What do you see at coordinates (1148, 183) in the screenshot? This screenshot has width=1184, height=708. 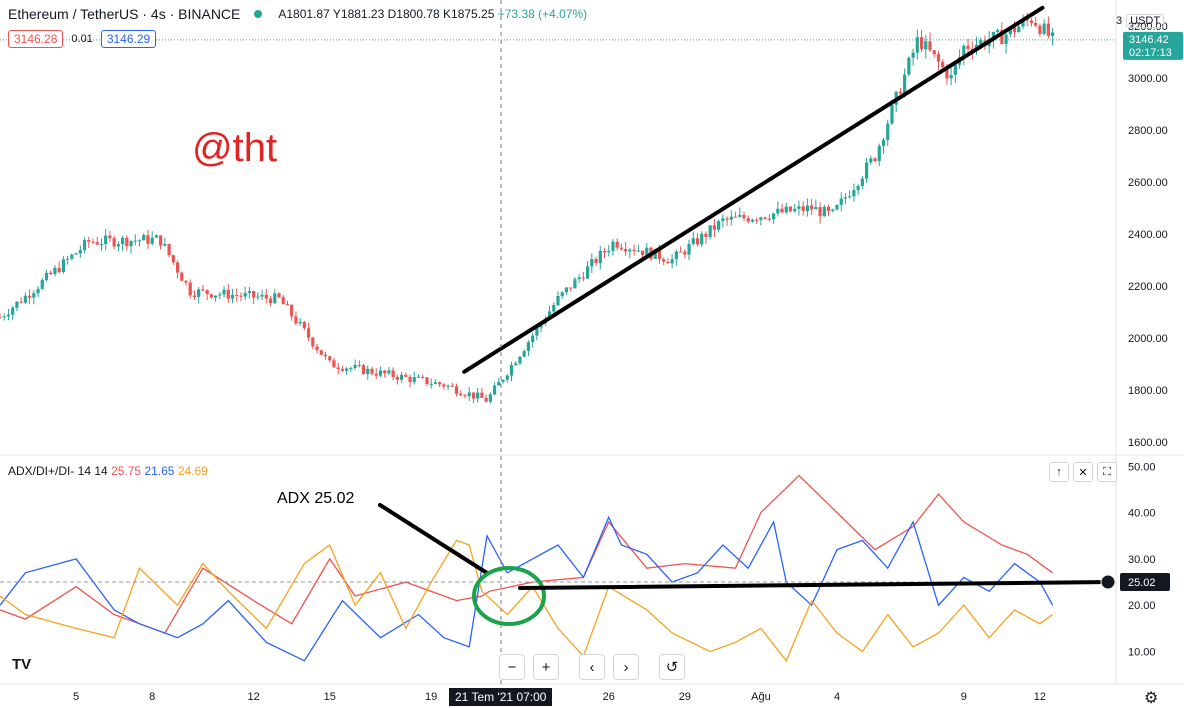 I see `price-tick-label: 2600.00` at bounding box center [1148, 183].